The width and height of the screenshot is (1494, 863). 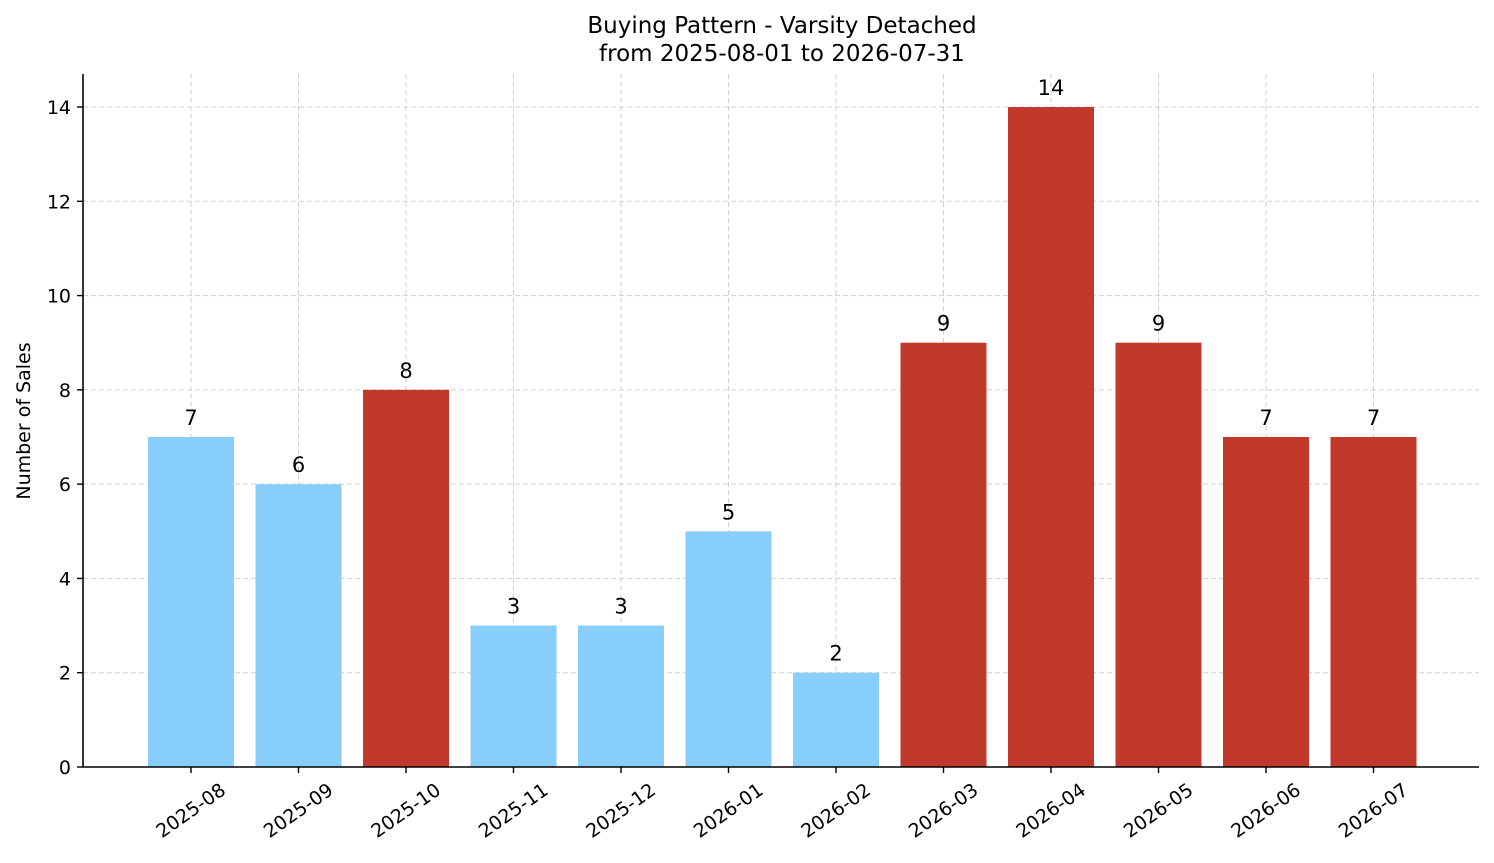 I want to click on y-tick-label: 4, so click(x=65, y=579).